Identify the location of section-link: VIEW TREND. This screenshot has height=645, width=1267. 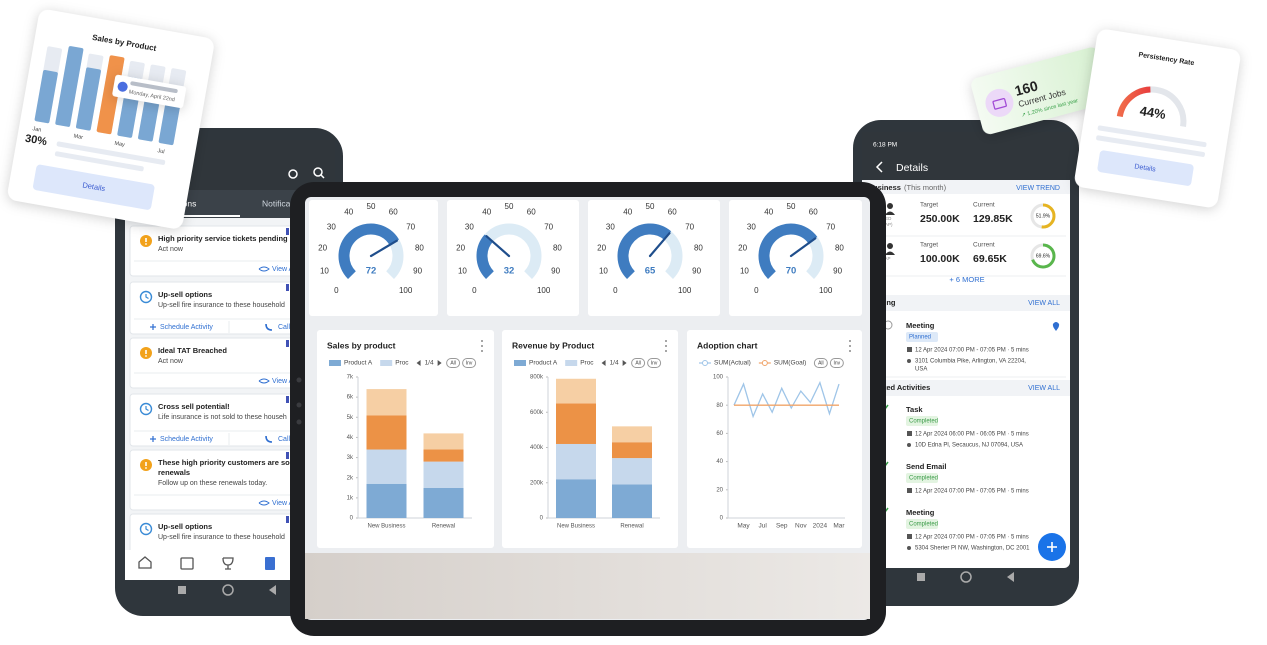
(1038, 188).